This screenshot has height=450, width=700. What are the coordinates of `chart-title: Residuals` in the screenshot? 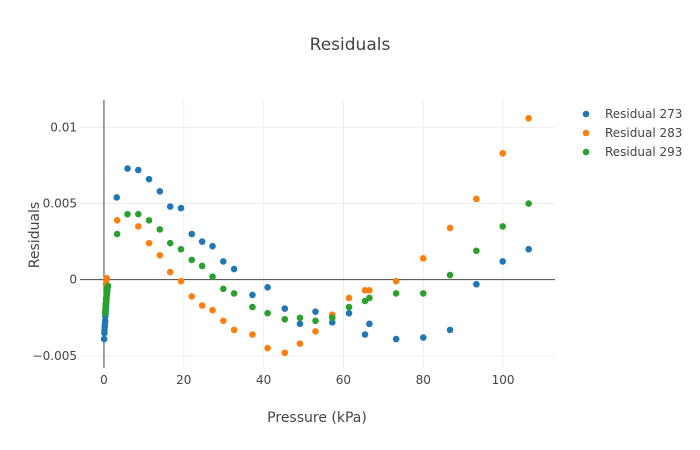 It's located at (350, 45).